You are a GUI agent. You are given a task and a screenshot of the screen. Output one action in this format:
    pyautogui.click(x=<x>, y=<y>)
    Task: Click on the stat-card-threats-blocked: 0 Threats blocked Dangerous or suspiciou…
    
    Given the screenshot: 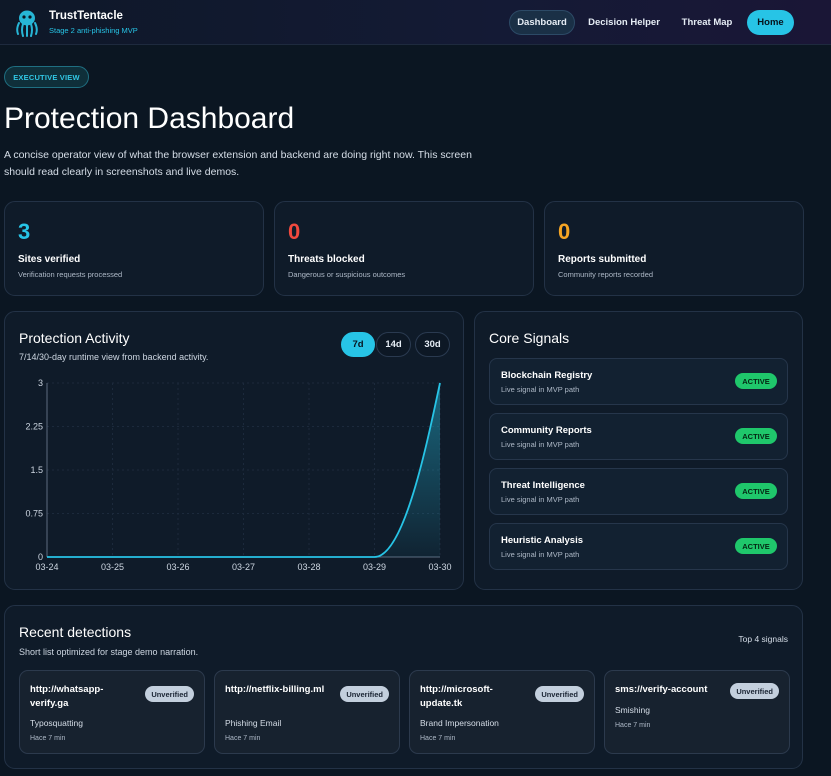 What is the action you would take?
    pyautogui.click(x=404, y=248)
    